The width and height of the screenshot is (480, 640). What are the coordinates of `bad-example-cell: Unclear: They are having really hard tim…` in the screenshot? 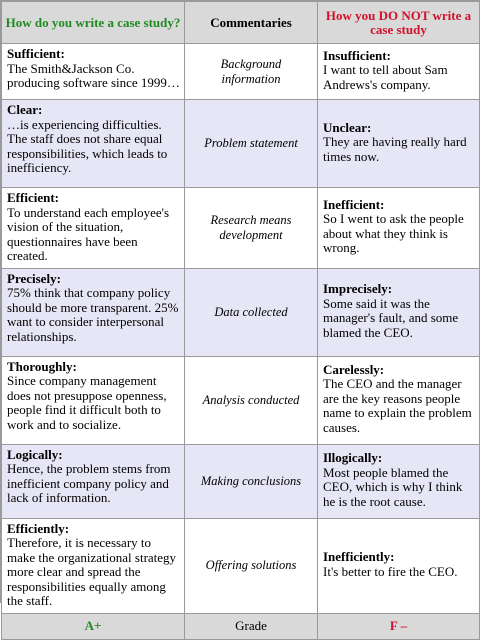 It's located at (398, 143).